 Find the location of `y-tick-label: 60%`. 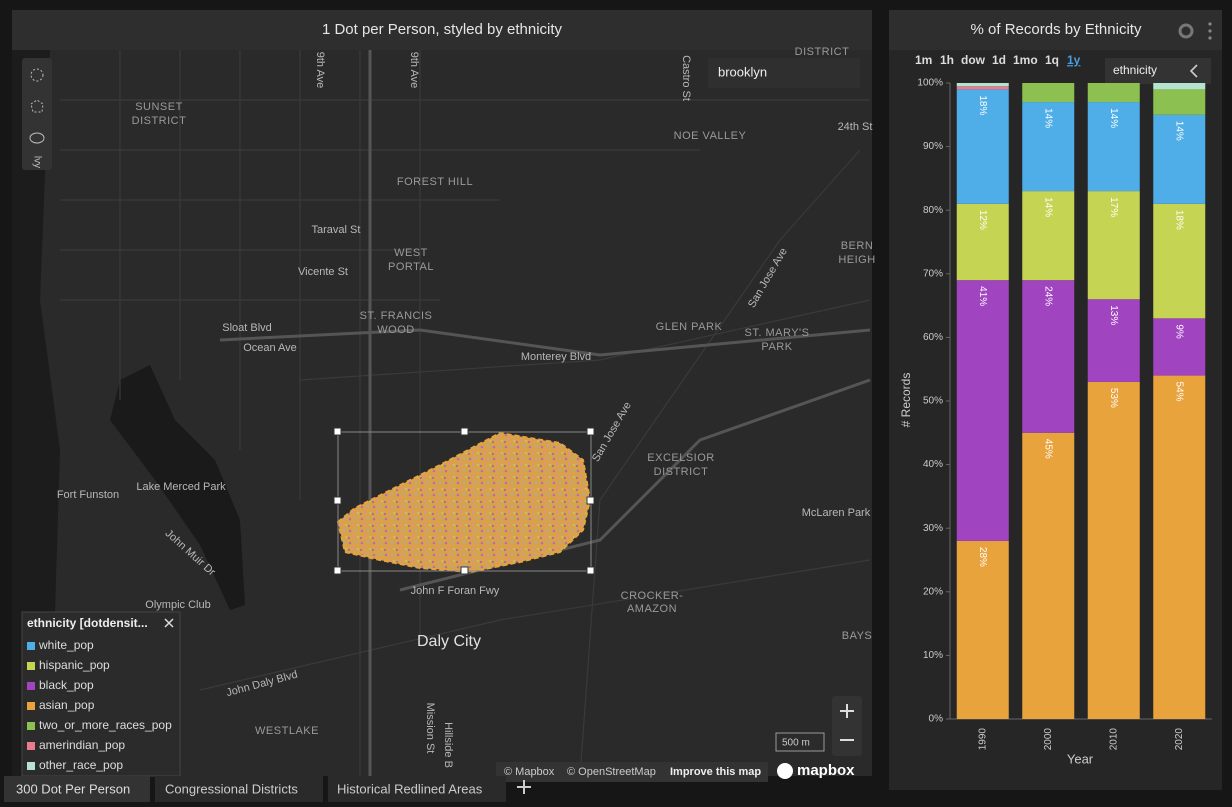

y-tick-label: 60% is located at coordinates (933, 337).